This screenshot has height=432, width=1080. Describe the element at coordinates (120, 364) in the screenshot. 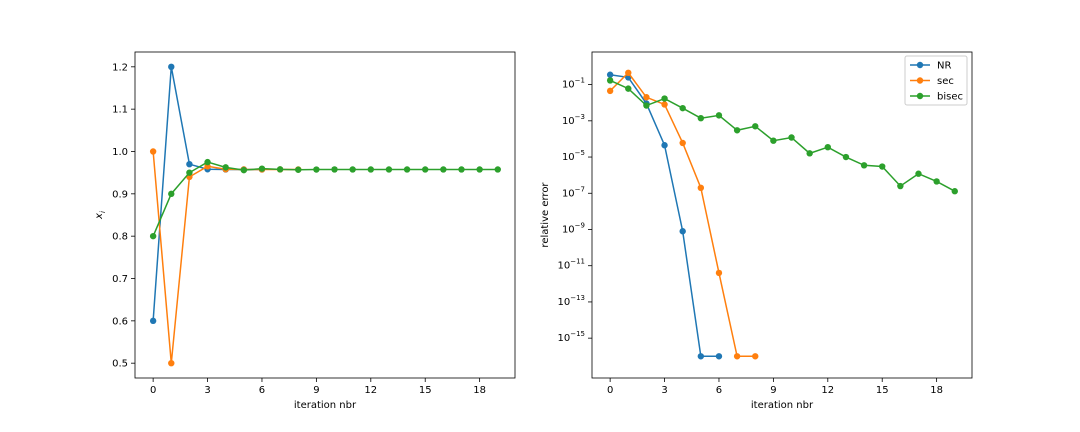

I see `y-tick-label: 0.5` at that location.